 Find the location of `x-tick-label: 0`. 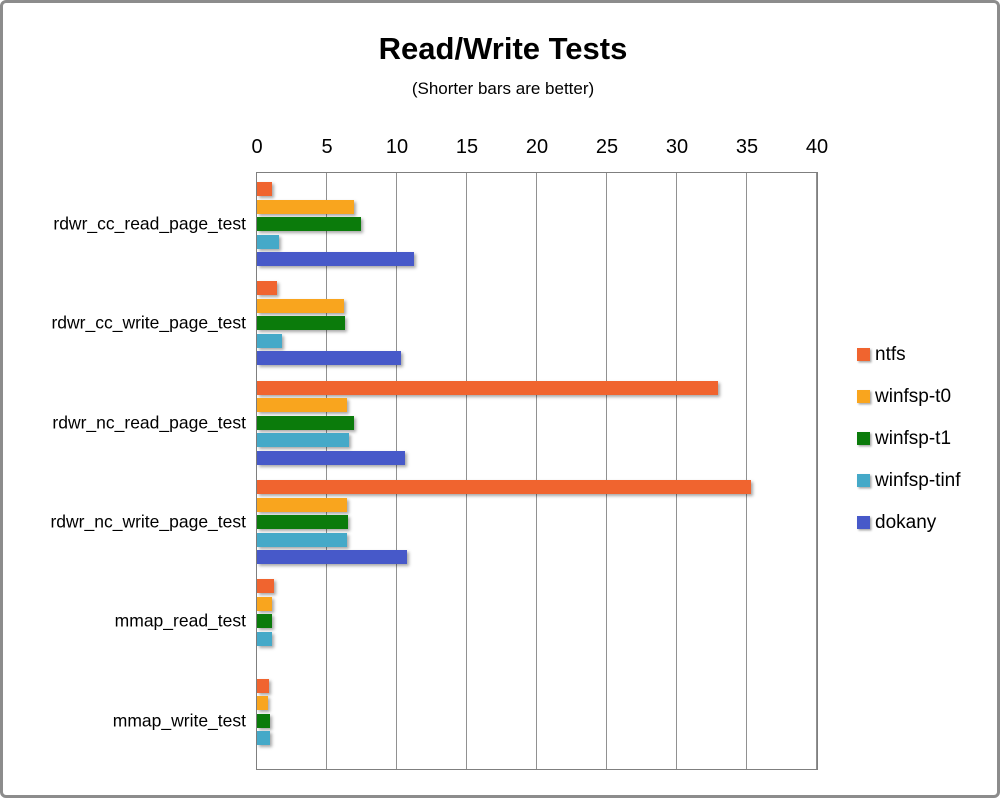

x-tick-label: 0 is located at coordinates (257, 147).